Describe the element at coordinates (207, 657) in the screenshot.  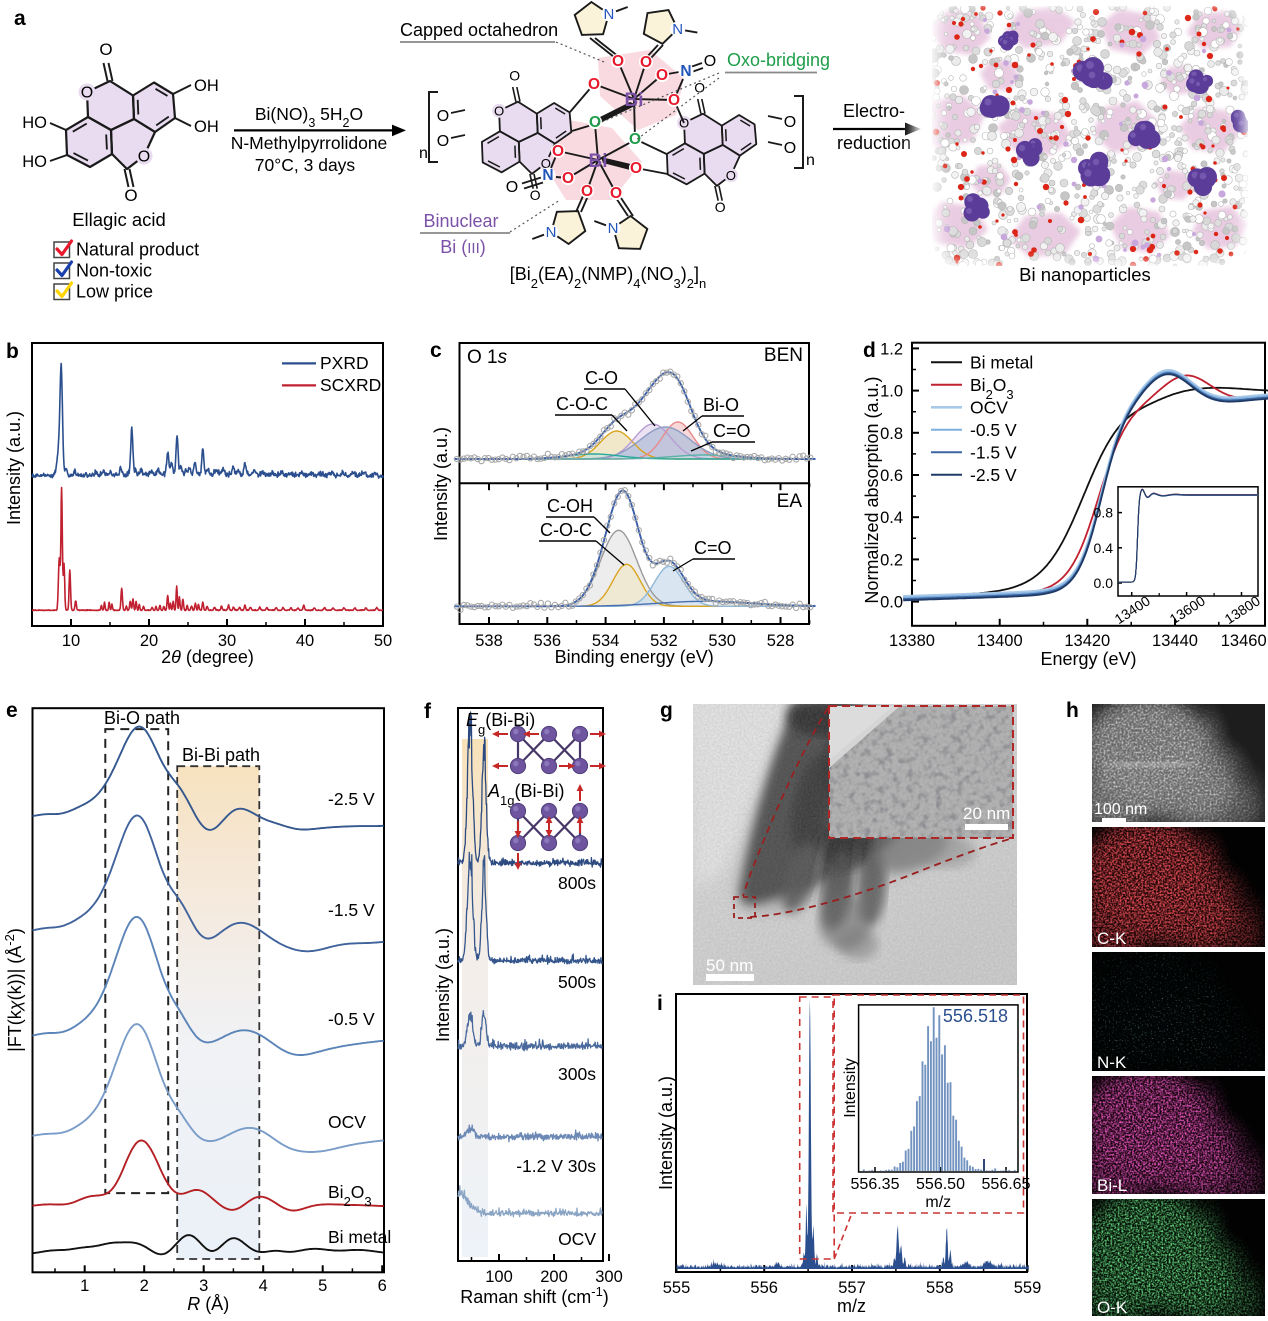
I see `svg-text: 2θ (degree)` at that location.